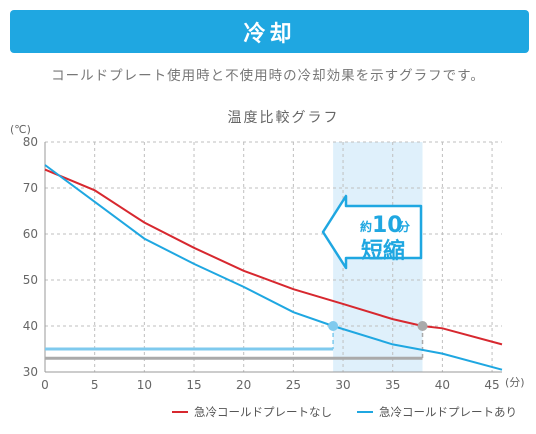 This screenshot has width=536, height=434. Describe the element at coordinates (293, 385) in the screenshot. I see `x-tick-label: 25` at that location.